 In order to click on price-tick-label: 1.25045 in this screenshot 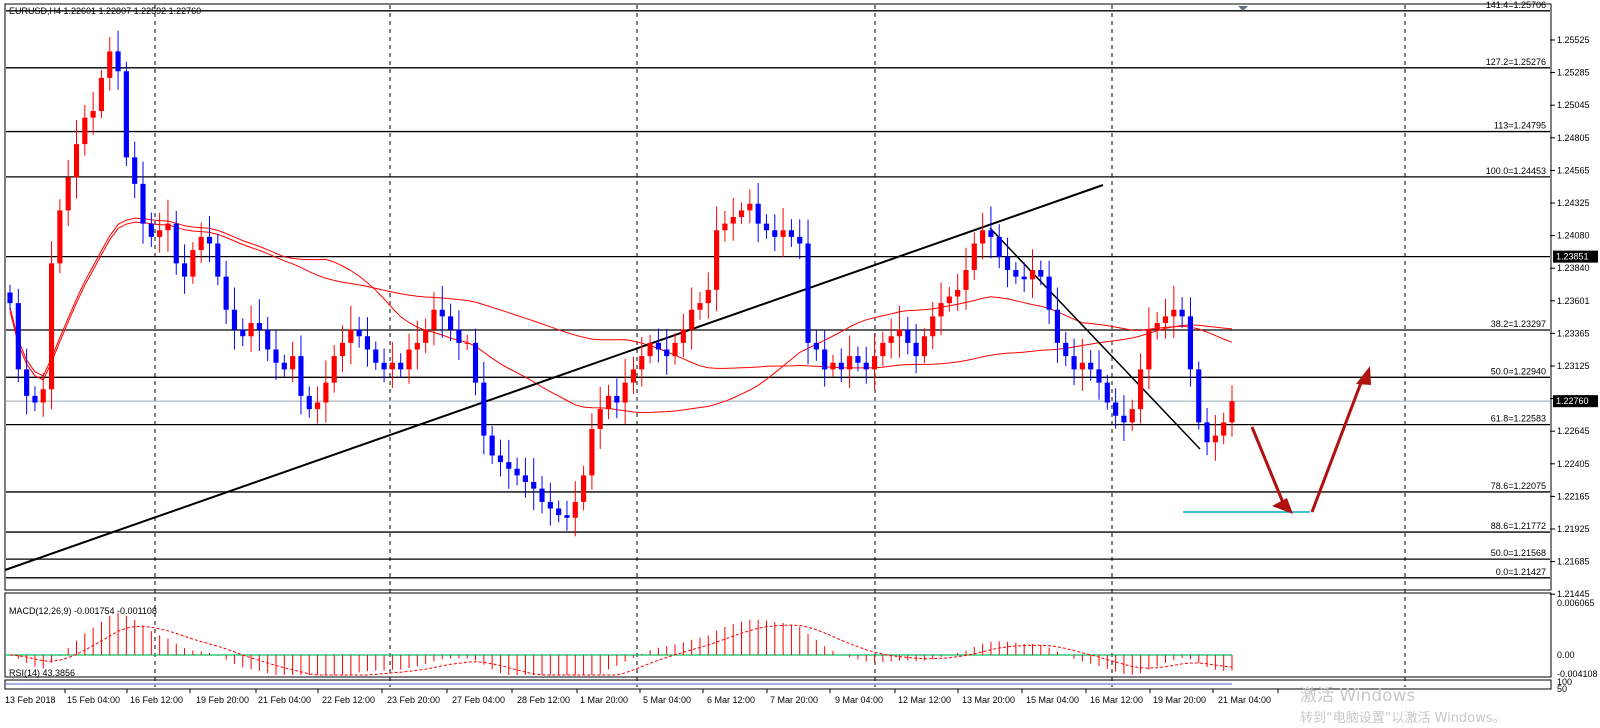, I will do `click(1573, 105)`.